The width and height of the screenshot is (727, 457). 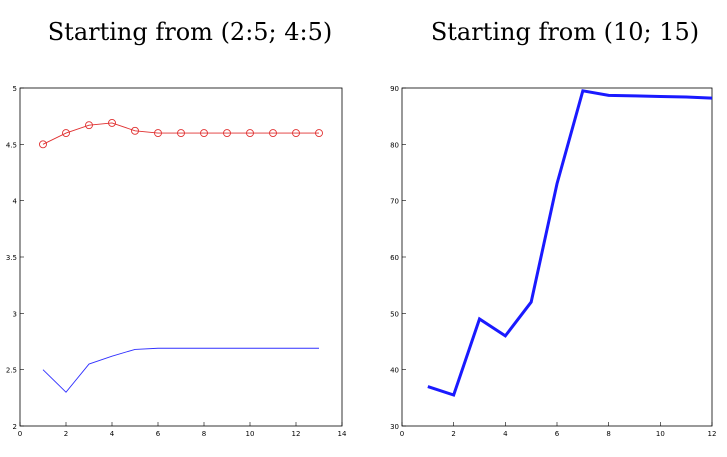 I want to click on chart-title: Starting from (10; 15), so click(x=565, y=32).